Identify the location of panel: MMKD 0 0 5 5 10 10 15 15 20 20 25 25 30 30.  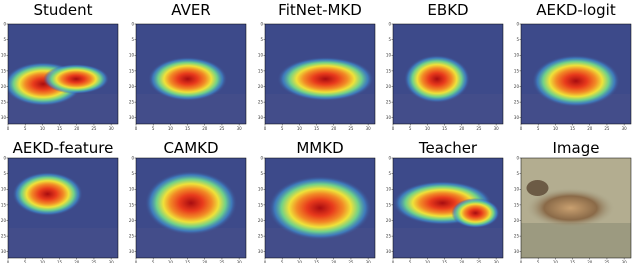
(317, 201).